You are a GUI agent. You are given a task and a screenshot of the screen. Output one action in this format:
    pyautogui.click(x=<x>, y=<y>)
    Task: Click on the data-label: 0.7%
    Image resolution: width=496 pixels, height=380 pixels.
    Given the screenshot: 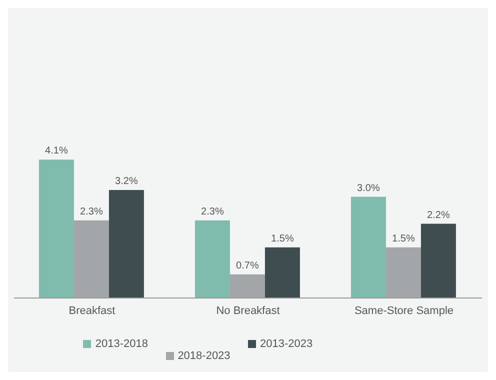 What is the action you would take?
    pyautogui.click(x=247, y=266)
    